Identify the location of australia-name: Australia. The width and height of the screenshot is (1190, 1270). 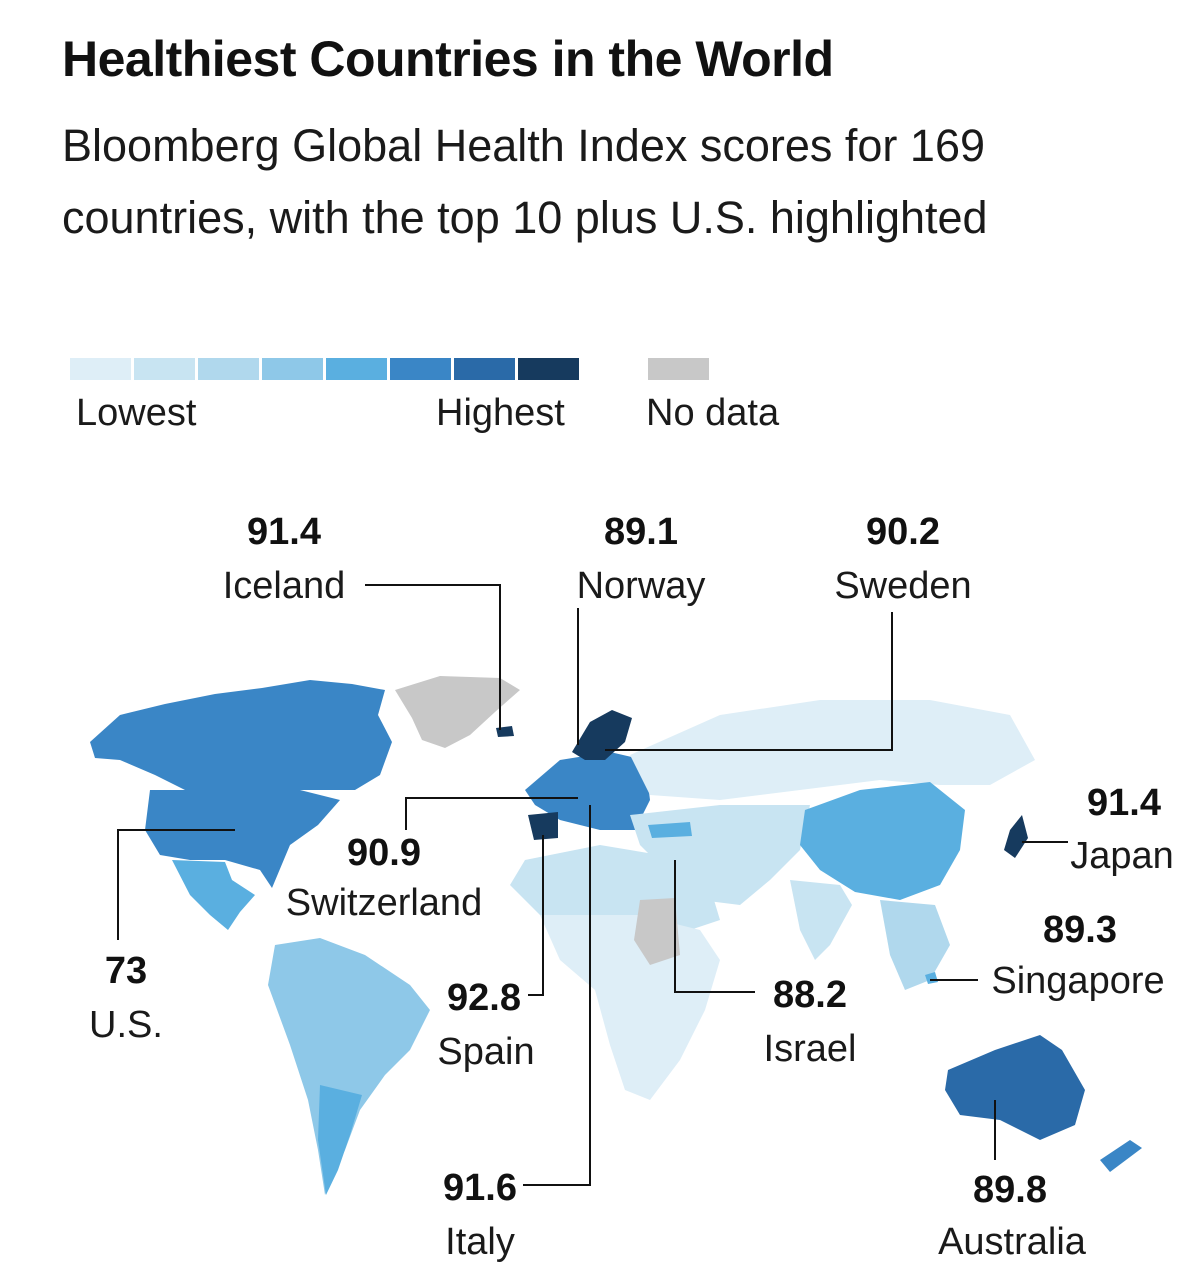
(1012, 1242).